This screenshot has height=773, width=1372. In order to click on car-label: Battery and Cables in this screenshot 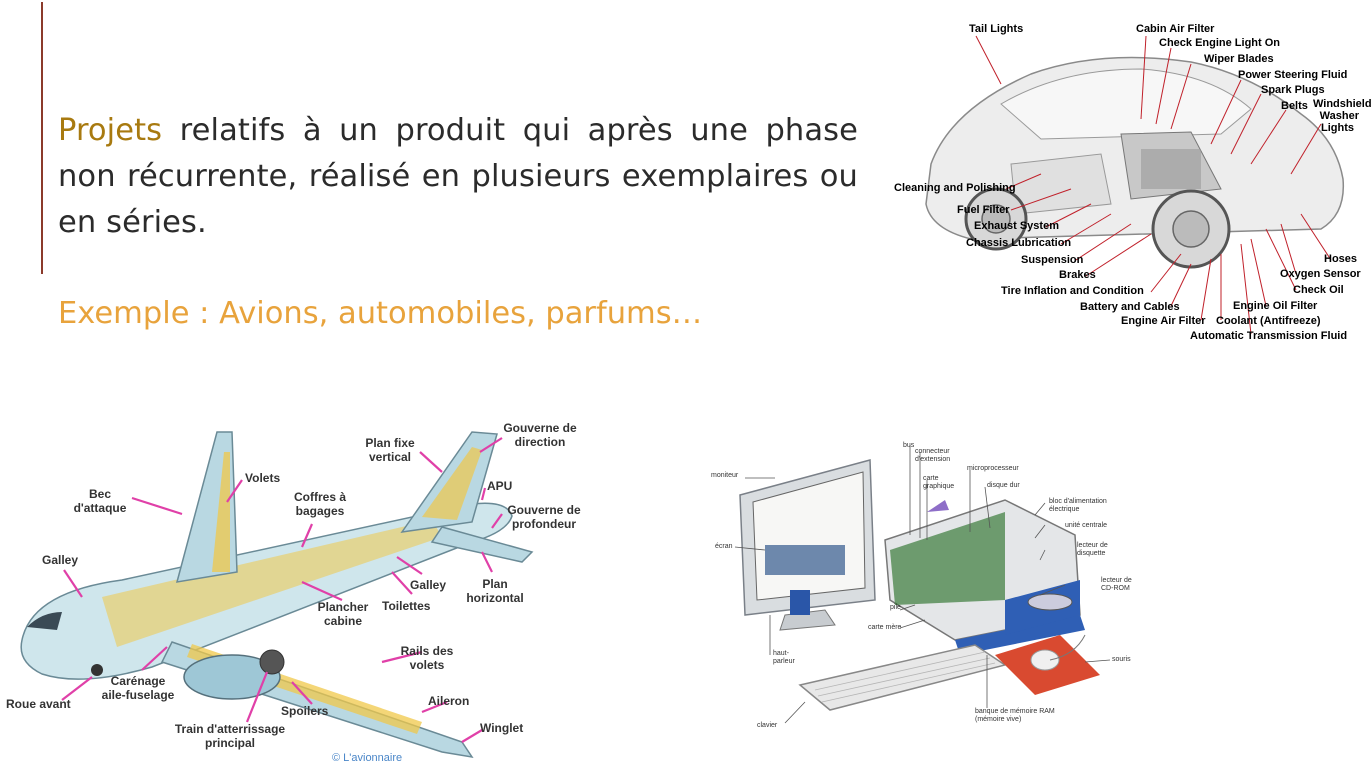, I will do `click(1130, 307)`.